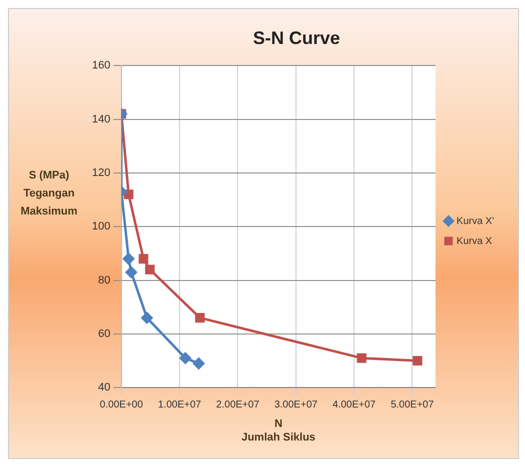  What do you see at coordinates (354, 404) in the screenshot?
I see `x-tick-label: 4.00E+07` at bounding box center [354, 404].